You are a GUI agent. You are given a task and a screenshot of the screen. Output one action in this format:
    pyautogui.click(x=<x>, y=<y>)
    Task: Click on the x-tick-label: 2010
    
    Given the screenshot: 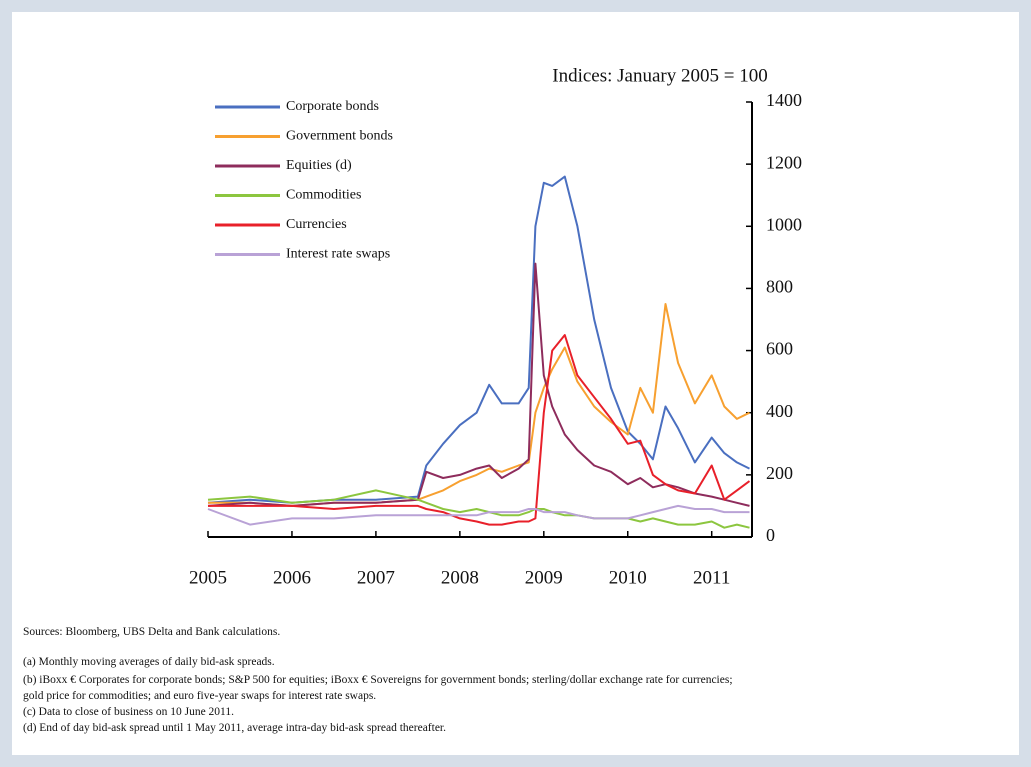 What is the action you would take?
    pyautogui.click(x=628, y=577)
    